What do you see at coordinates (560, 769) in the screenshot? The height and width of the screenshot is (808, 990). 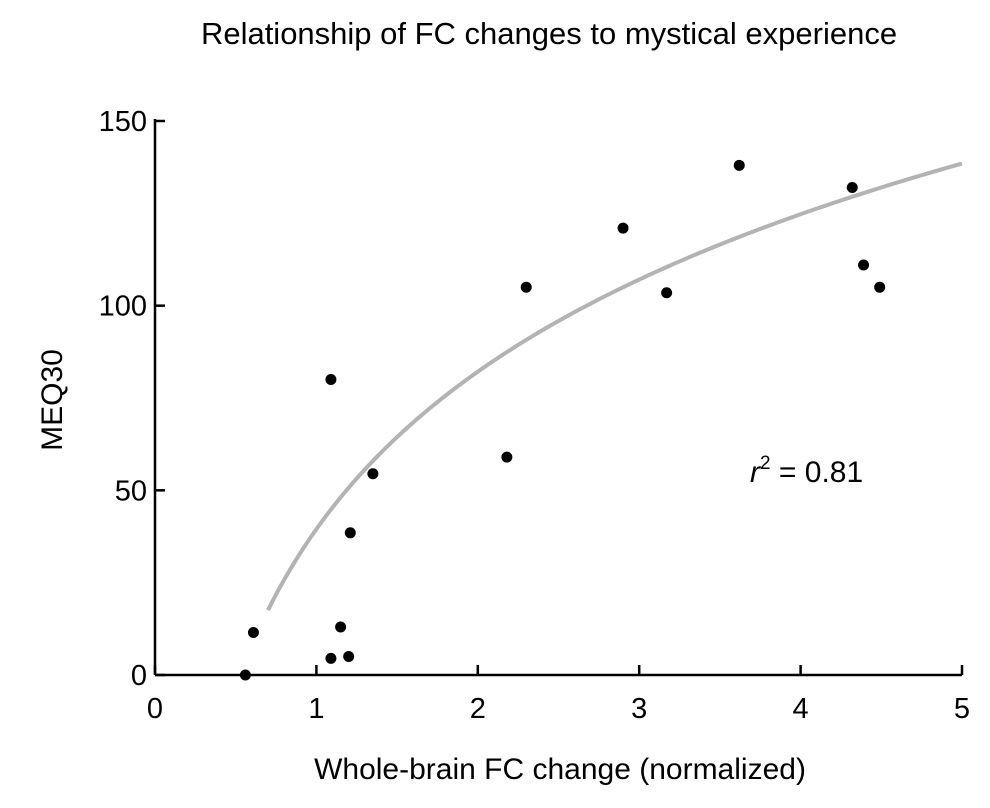 I see `x-axis-label: Whole-brain FC change (normalized)` at bounding box center [560, 769].